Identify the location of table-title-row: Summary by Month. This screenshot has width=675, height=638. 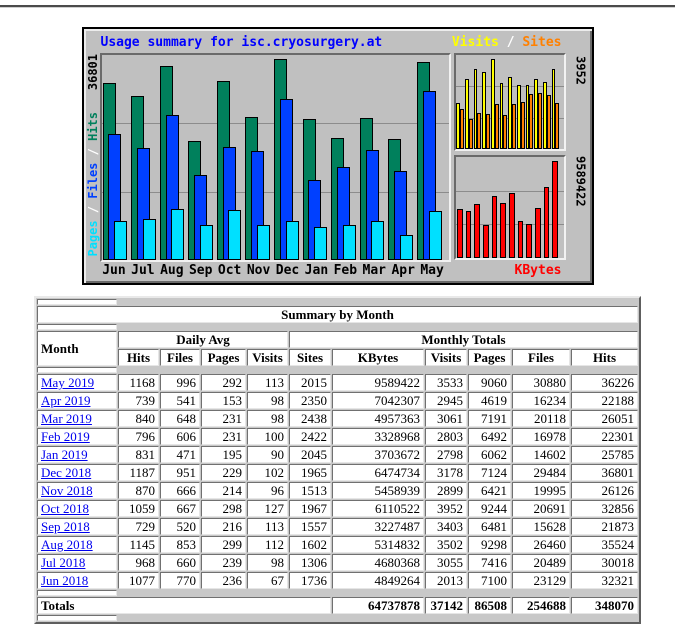
(337, 314).